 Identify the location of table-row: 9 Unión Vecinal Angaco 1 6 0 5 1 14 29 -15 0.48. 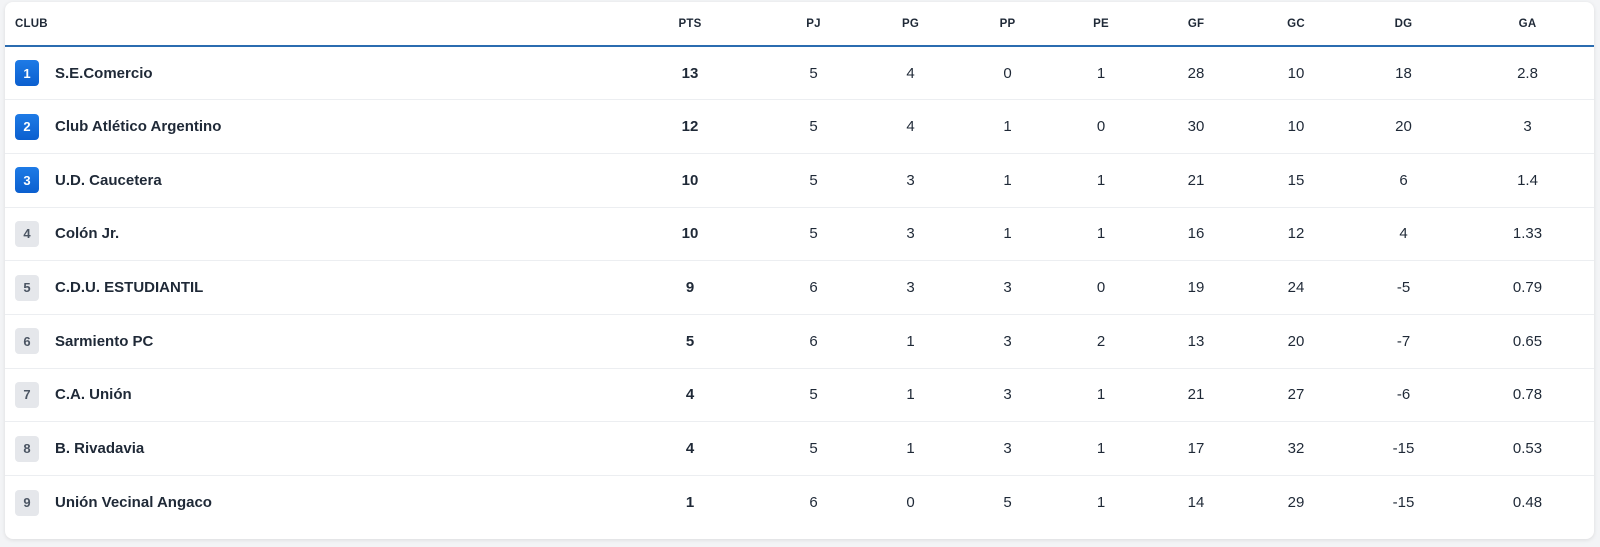
(799, 503).